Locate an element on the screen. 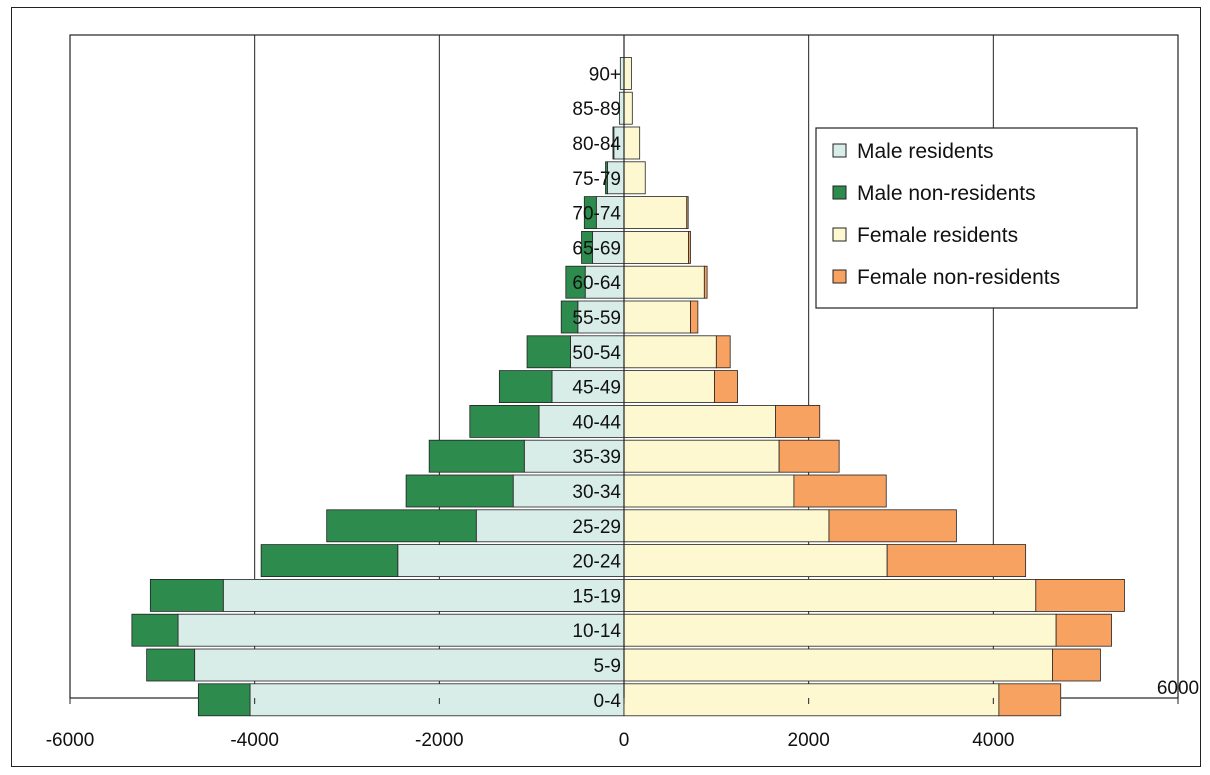 This screenshot has width=1210, height=775. category-label: 0-4 is located at coordinates (608, 701).